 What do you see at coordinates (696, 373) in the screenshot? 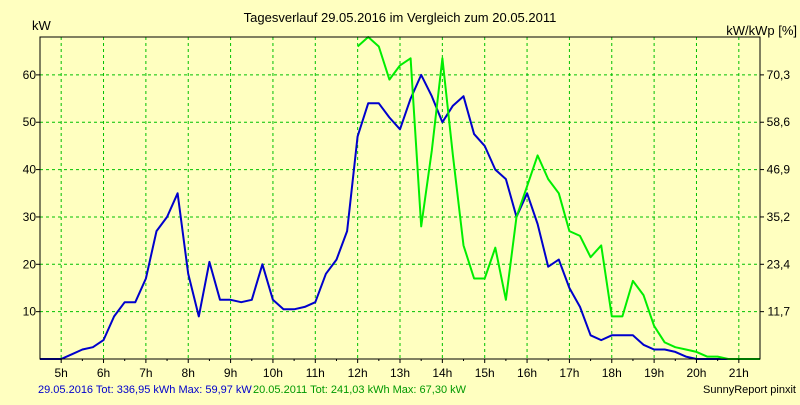
I see `x-tick-label-20h: 20h` at bounding box center [696, 373].